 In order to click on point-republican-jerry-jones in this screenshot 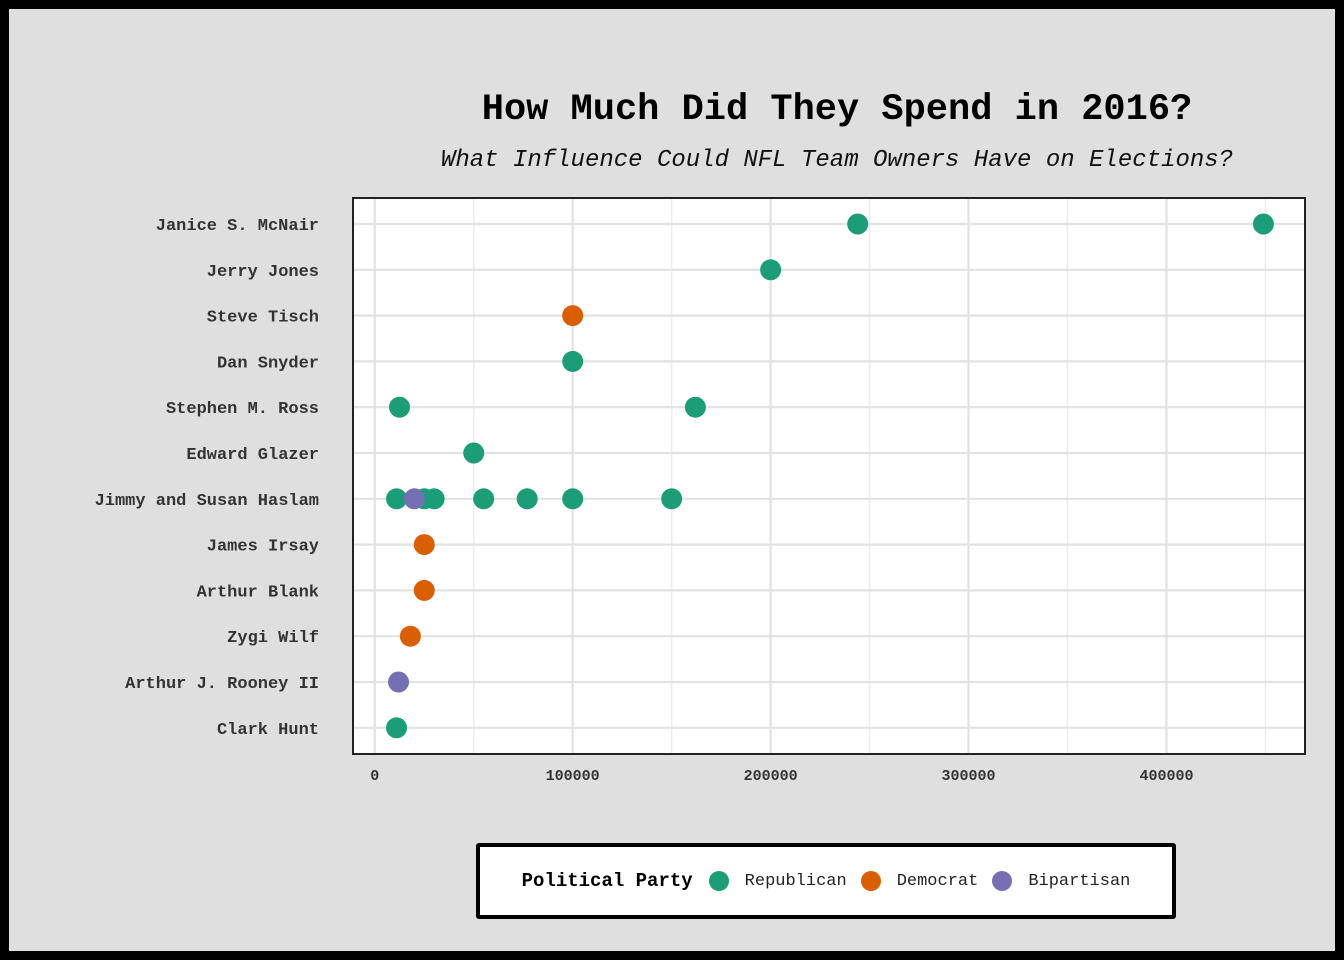, I will do `click(771, 270)`.